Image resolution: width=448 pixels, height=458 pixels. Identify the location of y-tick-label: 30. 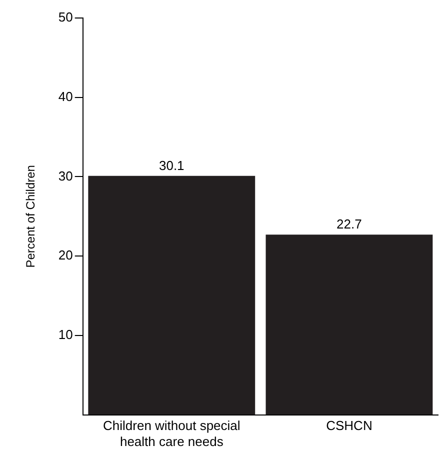
(65, 176).